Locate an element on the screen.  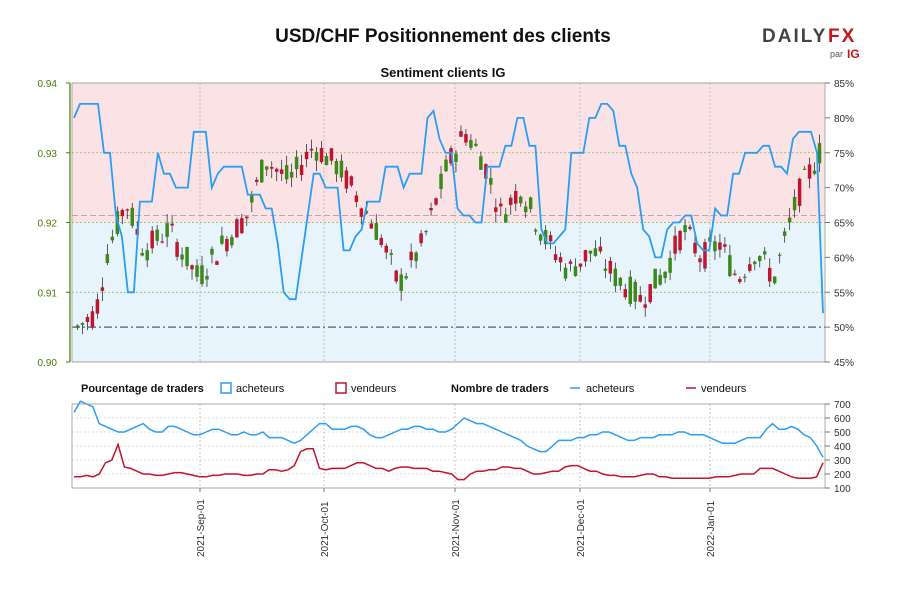
count-tick-label: 100 is located at coordinates (842, 489).